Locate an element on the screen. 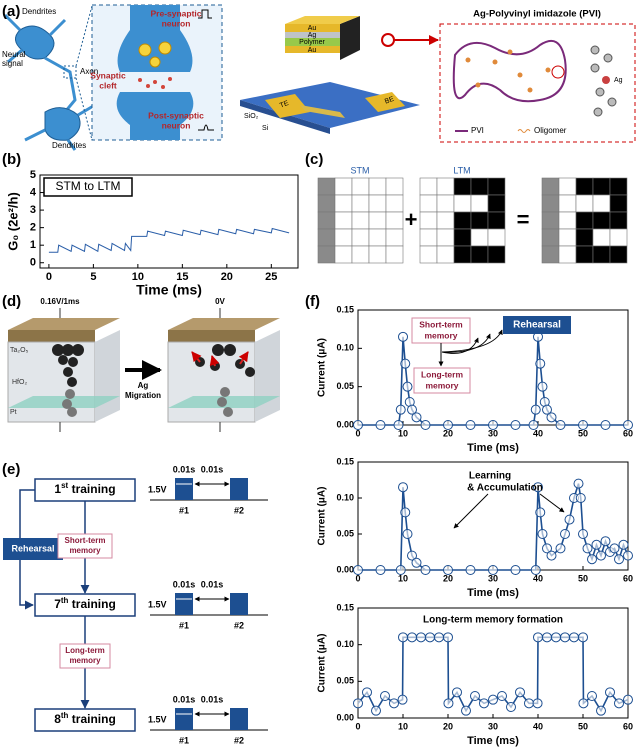 The width and height of the screenshot is (637, 750). pulse-label: 1.5V is located at coordinates (157, 489).